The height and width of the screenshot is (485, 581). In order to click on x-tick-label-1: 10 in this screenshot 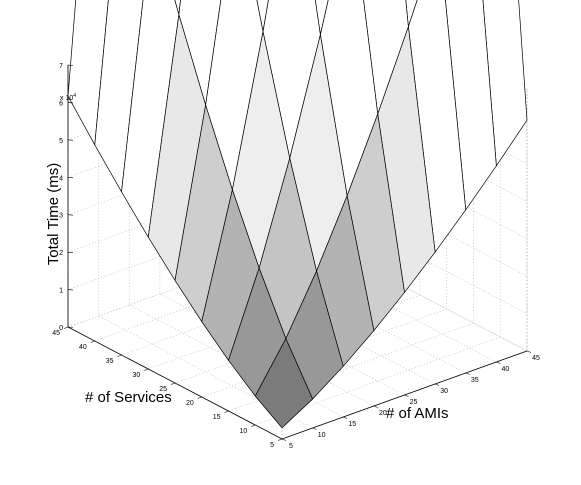, I will do `click(322, 435)`.